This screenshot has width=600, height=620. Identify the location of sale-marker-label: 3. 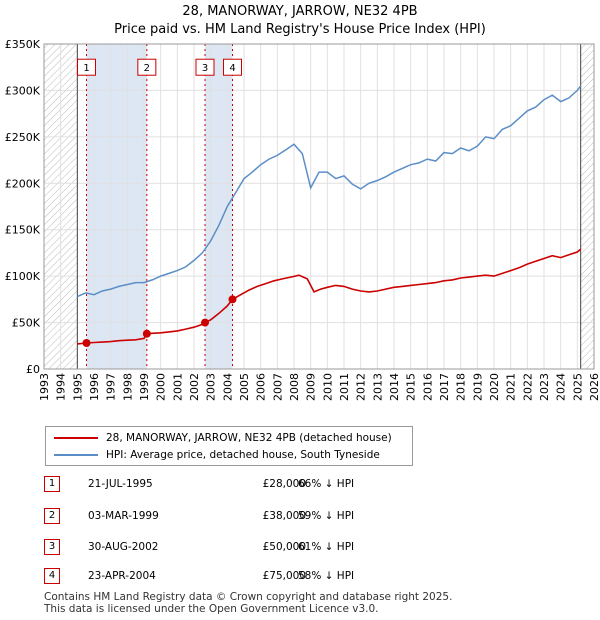
(205, 68).